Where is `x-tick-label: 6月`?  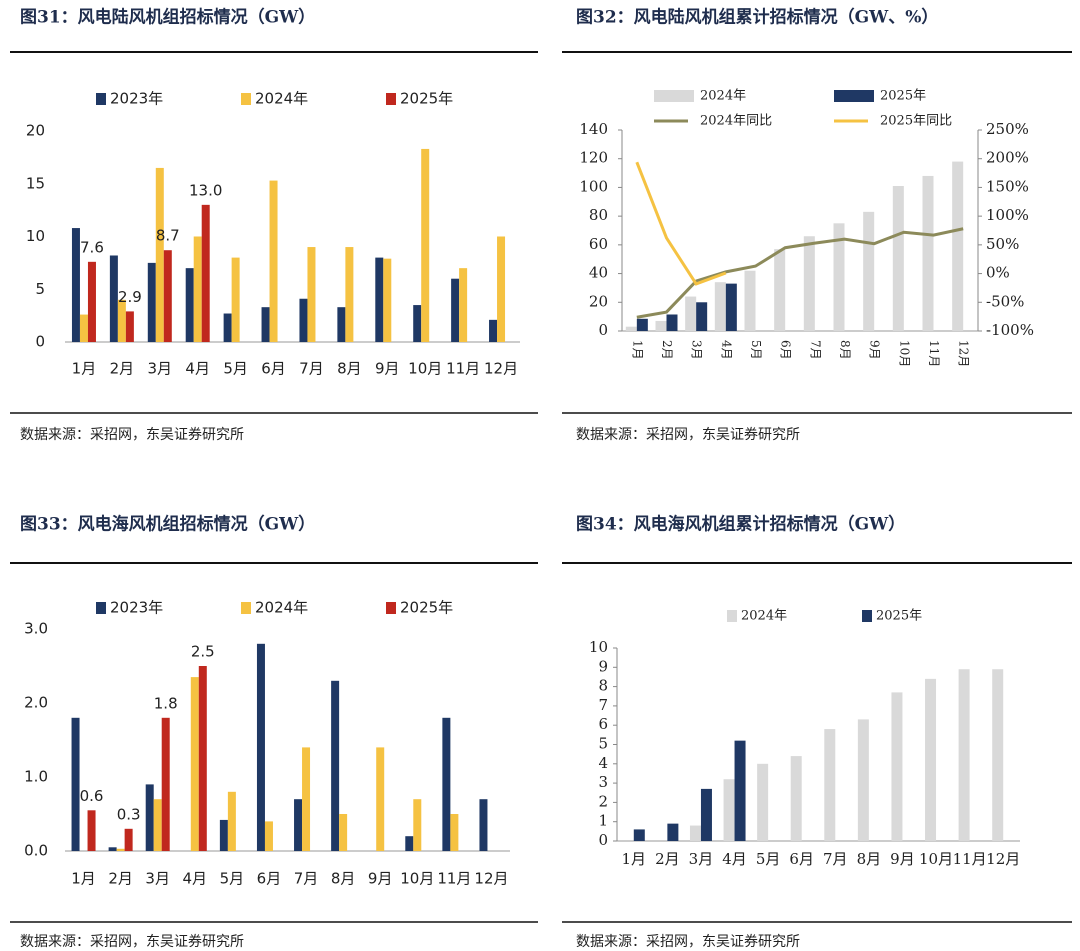
x-tick-label: 6月 is located at coordinates (273, 369).